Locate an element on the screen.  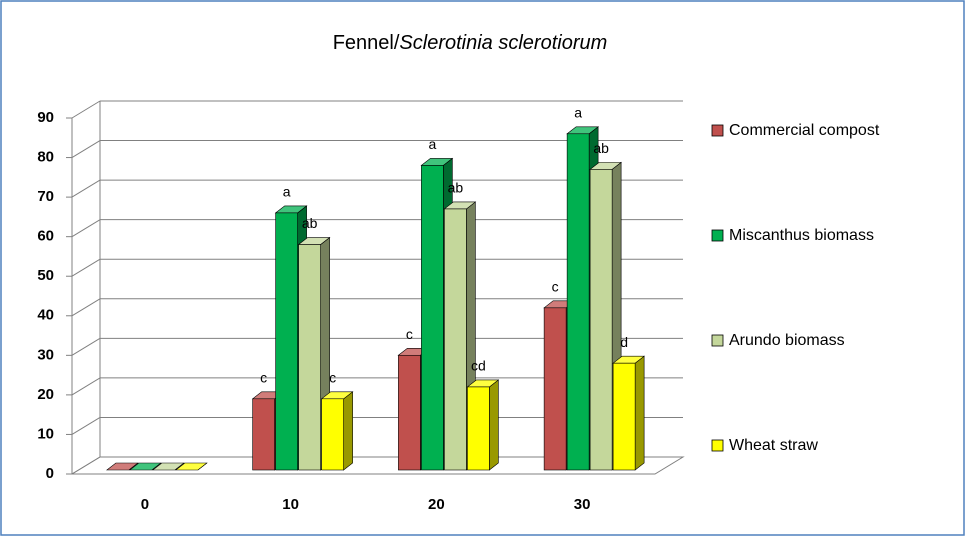
title-plain: Fennel/ is located at coordinates (366, 43).